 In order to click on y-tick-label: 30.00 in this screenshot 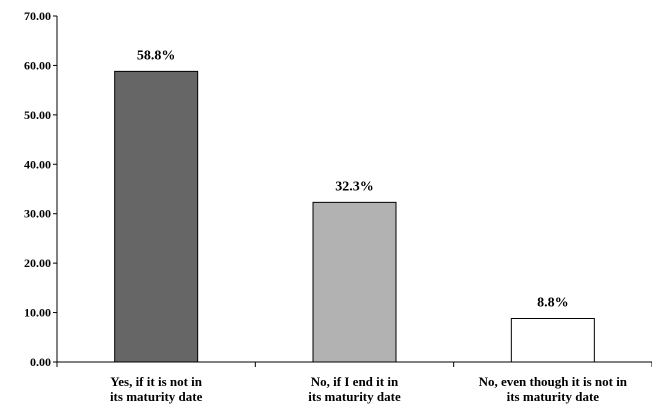, I will do `click(37, 214)`.